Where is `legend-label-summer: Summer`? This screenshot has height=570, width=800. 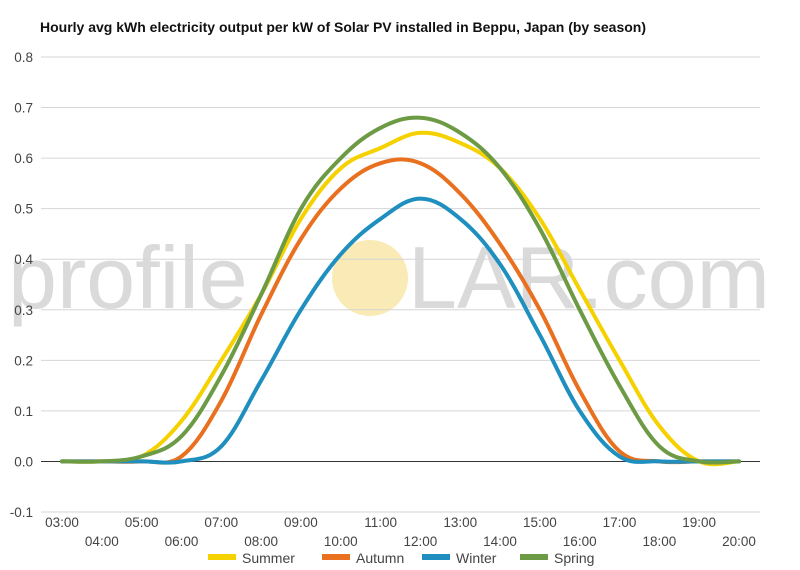
legend-label-summer: Summer is located at coordinates (268, 558).